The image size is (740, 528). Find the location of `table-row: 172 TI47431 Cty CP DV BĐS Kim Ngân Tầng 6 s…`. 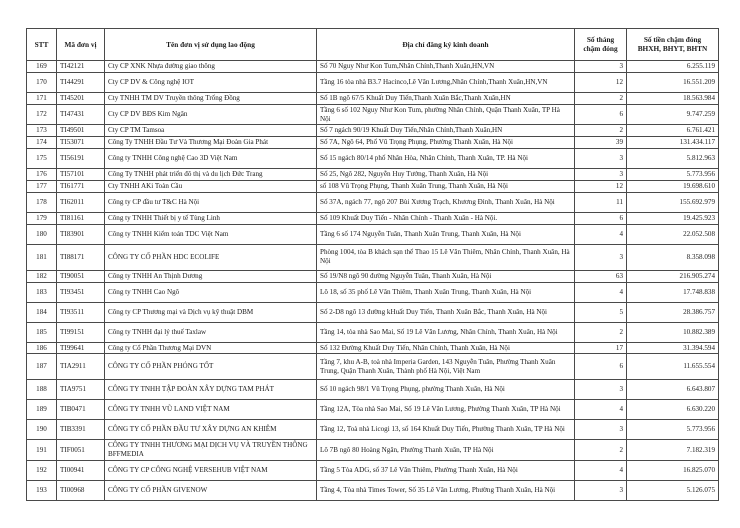

table-row: 172 TI47431 Cty CP DV BĐS Kim Ngân Tầng 6 s… is located at coordinates (372, 114).